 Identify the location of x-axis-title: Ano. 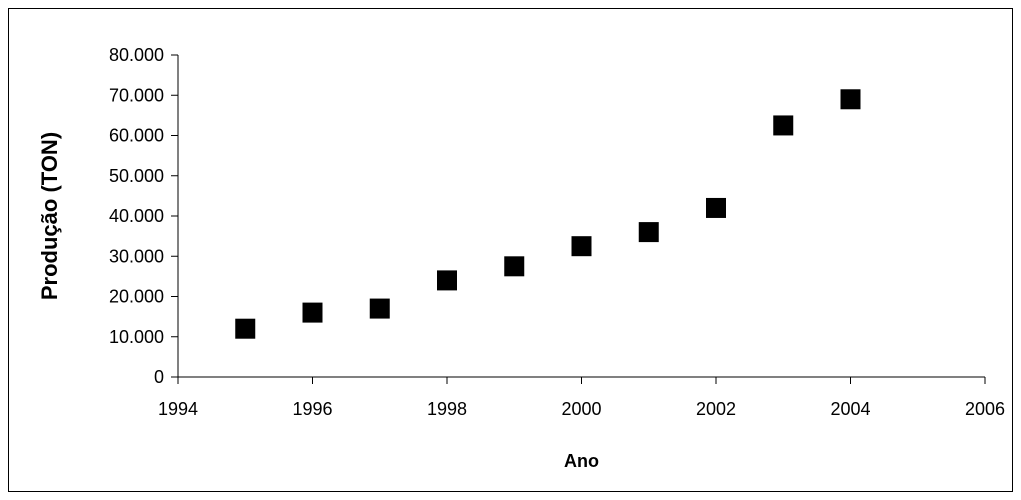
(581, 461).